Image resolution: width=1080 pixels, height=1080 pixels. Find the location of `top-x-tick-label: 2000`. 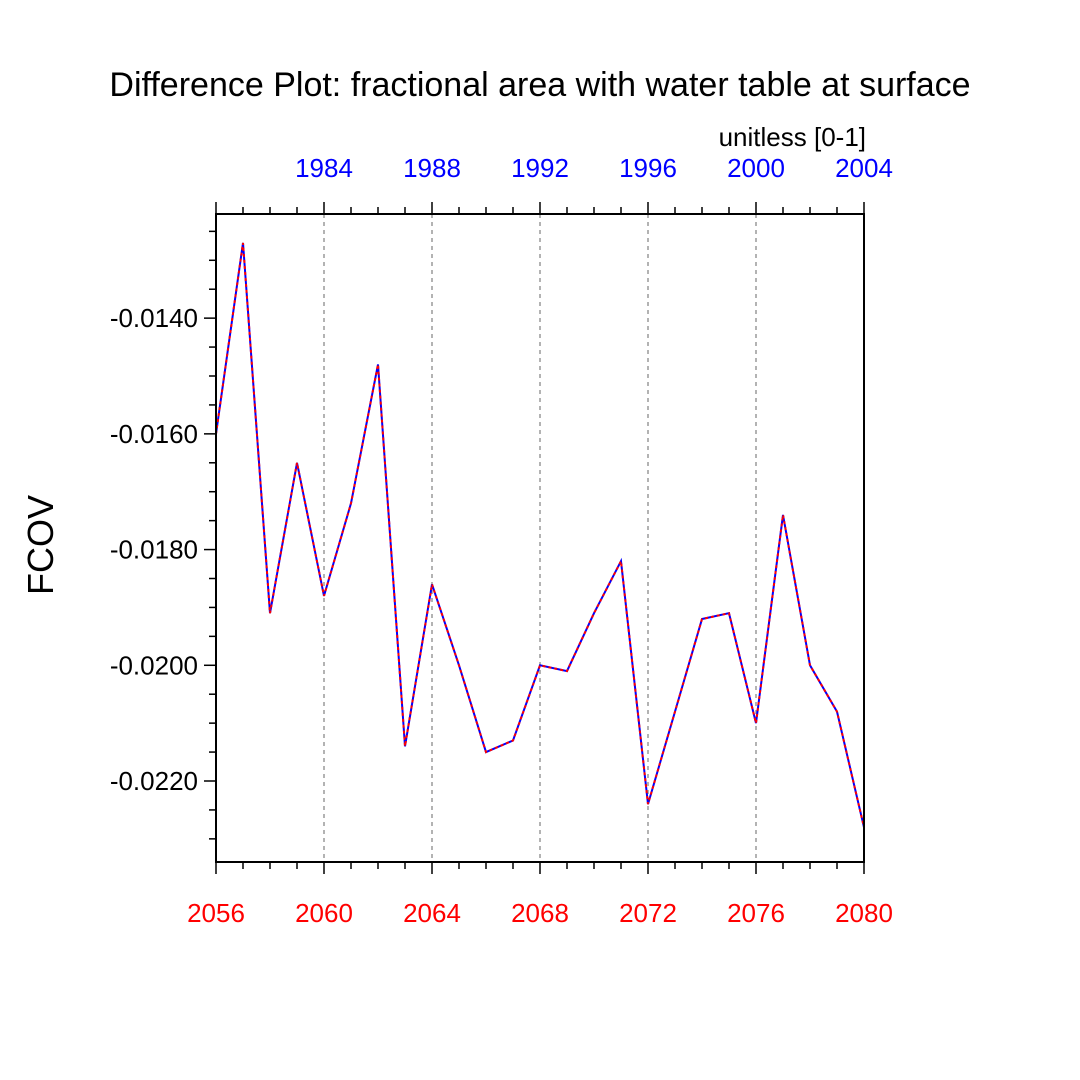

top-x-tick-label: 2000 is located at coordinates (756, 168).